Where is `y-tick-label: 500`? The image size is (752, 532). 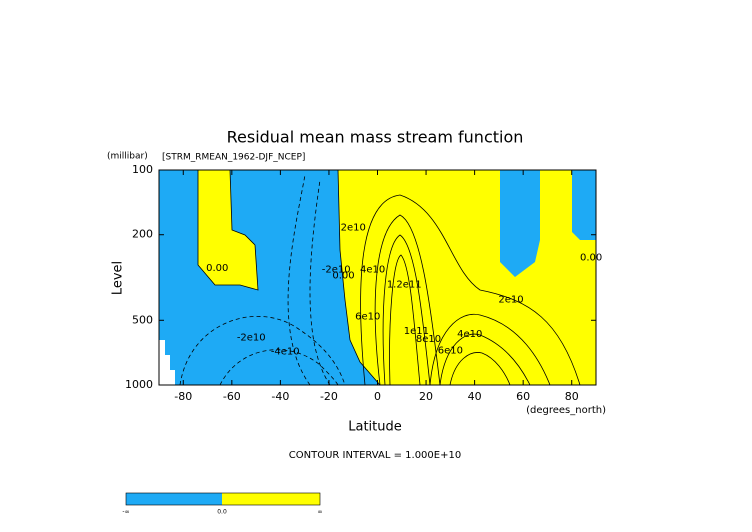 y-tick-label: 500 is located at coordinates (142, 319).